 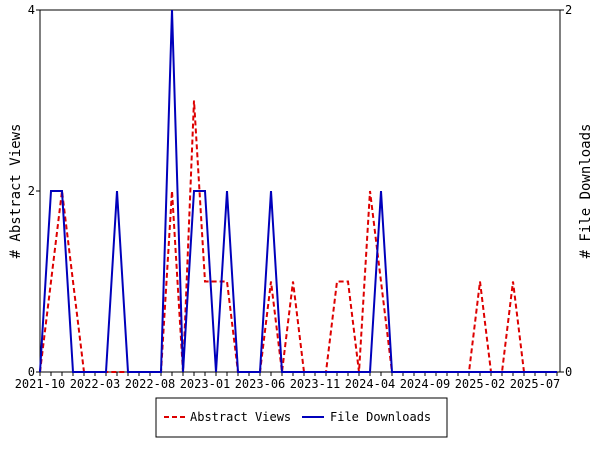 I want to click on x-tick-label: 2022-08, so click(x=150, y=384).